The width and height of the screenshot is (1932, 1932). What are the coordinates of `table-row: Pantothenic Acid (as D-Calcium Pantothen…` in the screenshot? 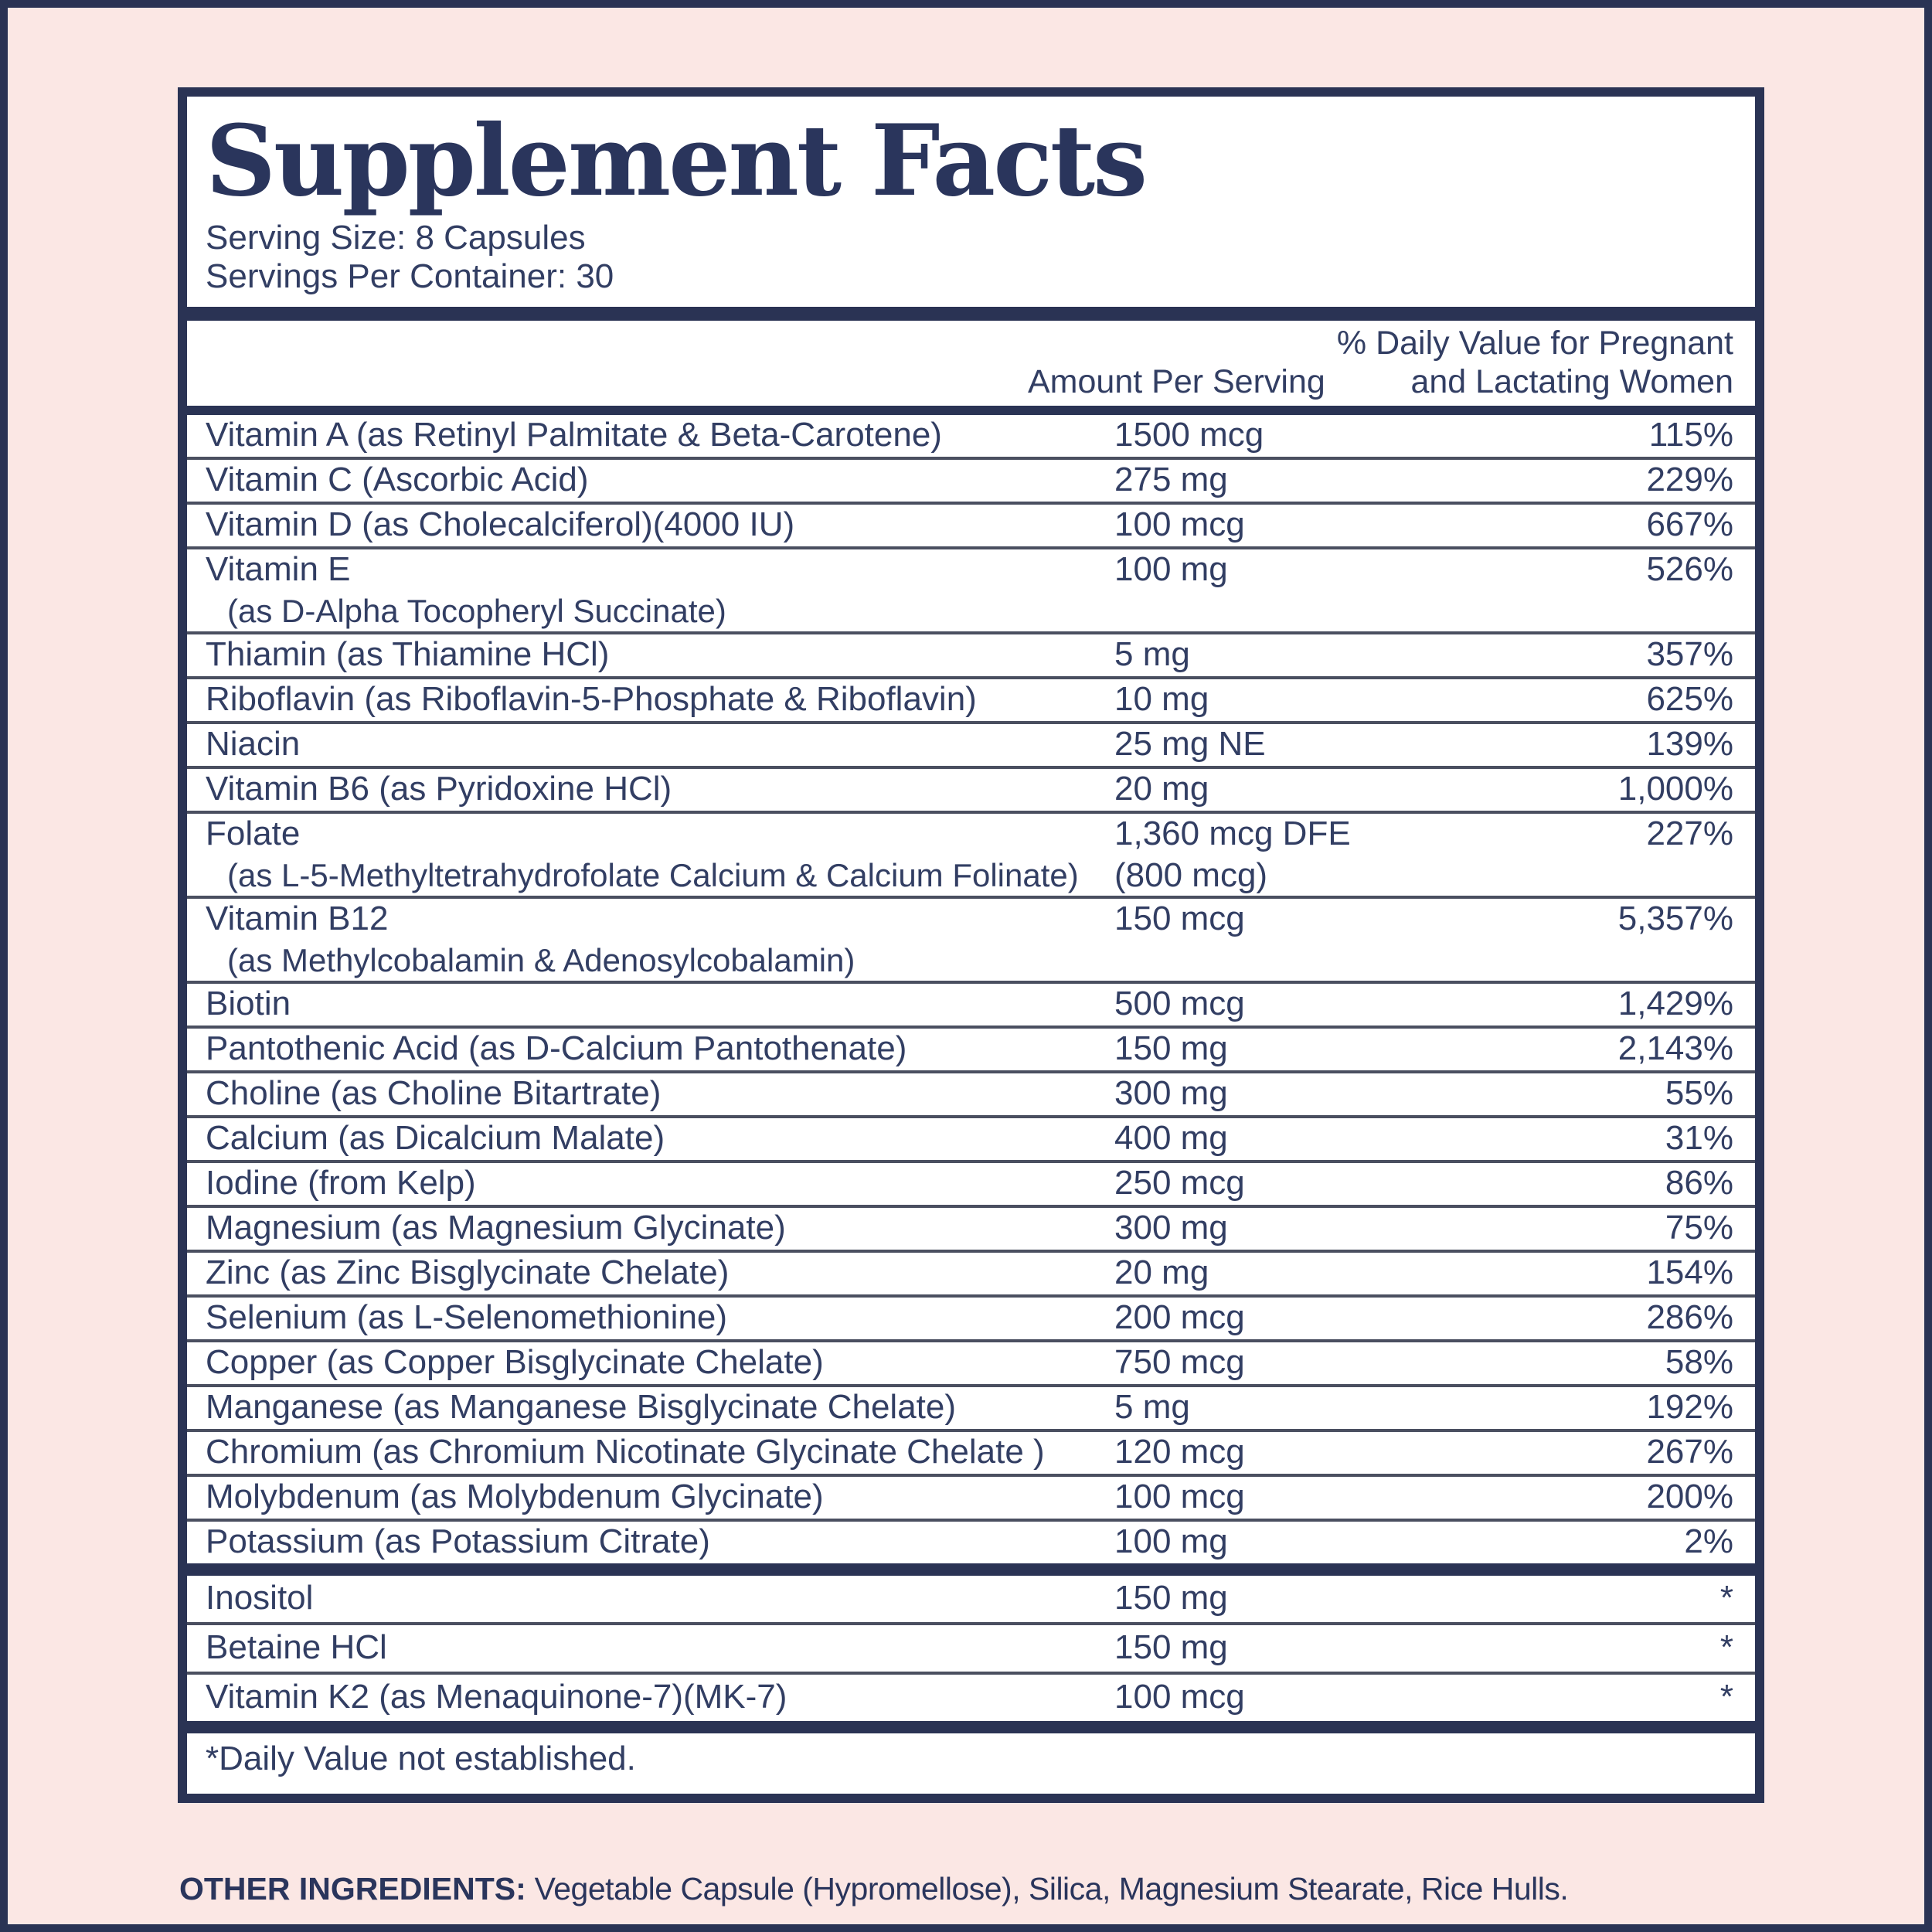 It's located at (971, 1048).